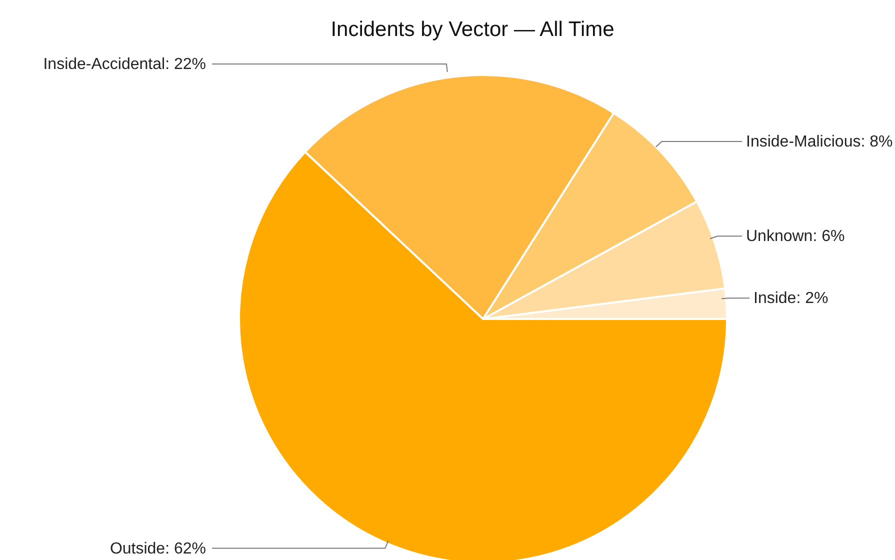  I want to click on slice-label: Inside-Accidental: 22%, so click(124, 64).